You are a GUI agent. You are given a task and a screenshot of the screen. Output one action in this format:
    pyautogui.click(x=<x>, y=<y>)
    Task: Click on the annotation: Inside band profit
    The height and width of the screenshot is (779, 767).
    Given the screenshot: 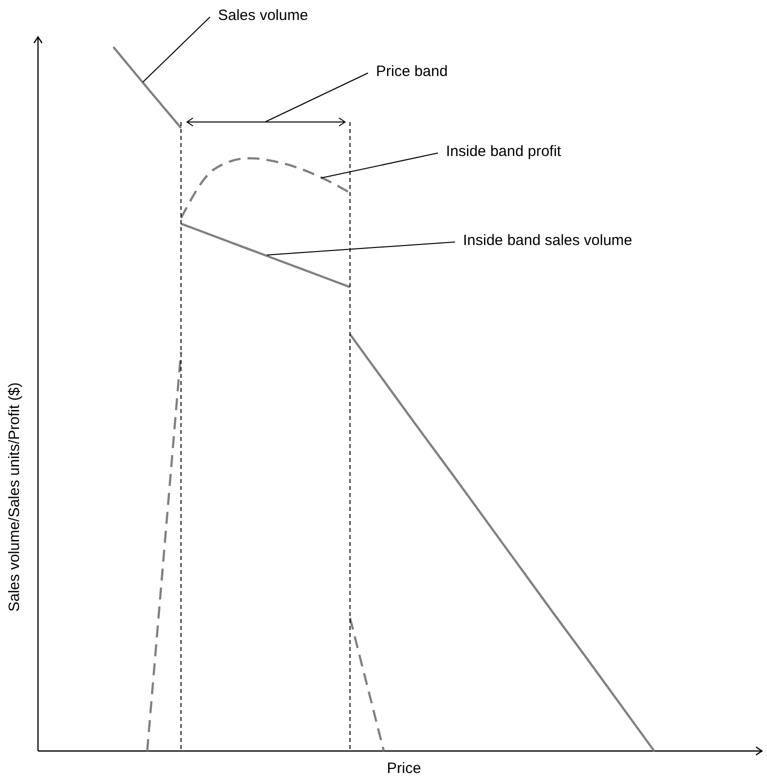 What is the action you would take?
    pyautogui.click(x=504, y=151)
    